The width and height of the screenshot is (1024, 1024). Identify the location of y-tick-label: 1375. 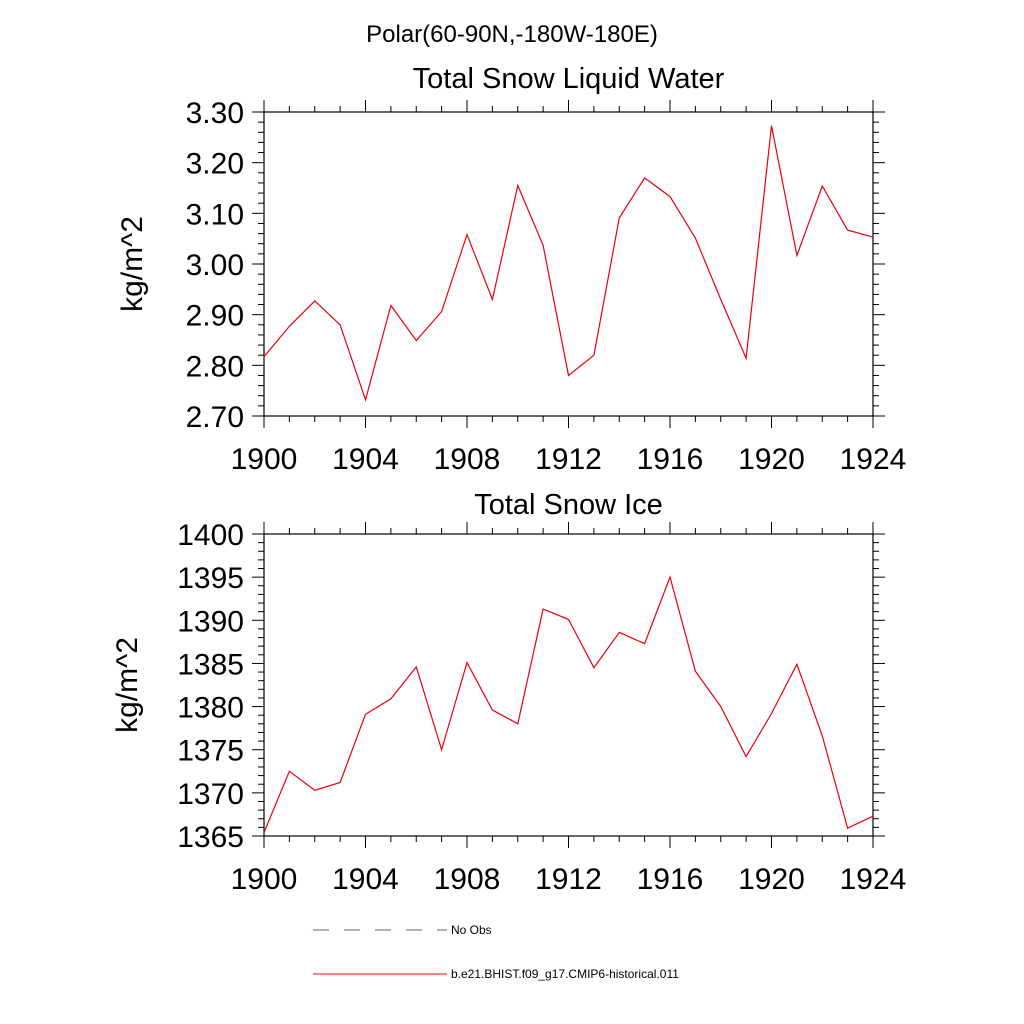
(210, 751).